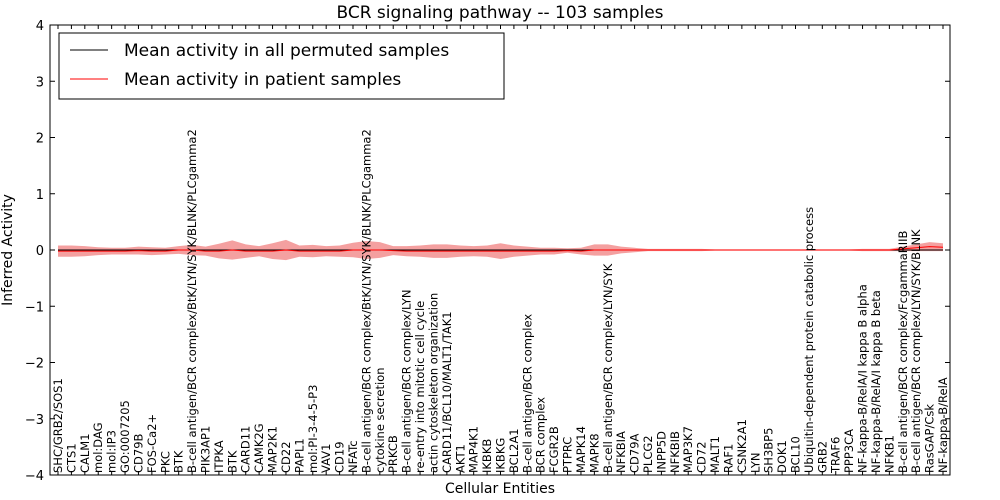 The image size is (1000, 500). I want to click on category-label: MAP4K1, so click(474, 449).